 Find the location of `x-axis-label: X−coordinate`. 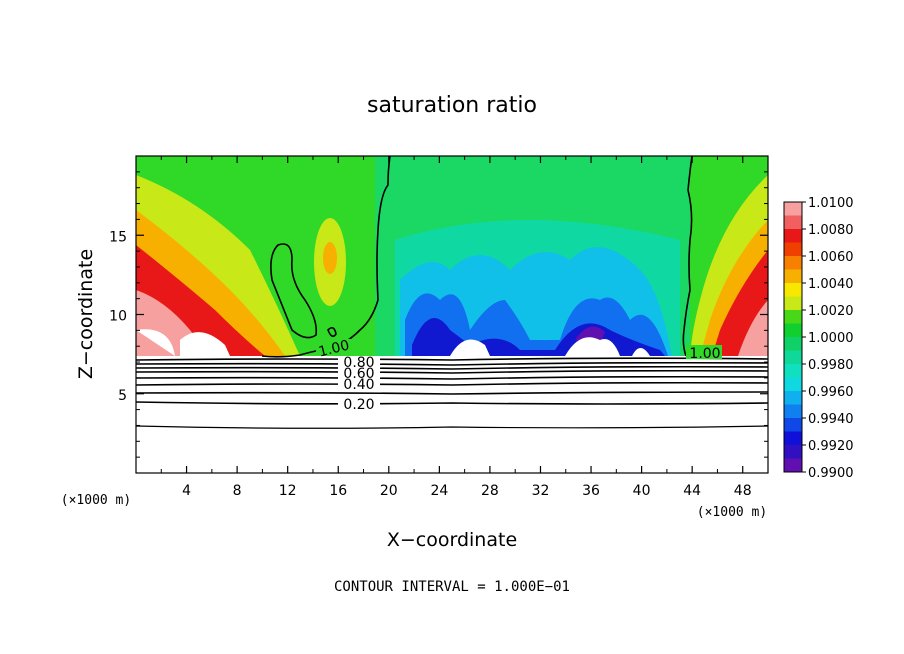

x-axis-label: X−coordinate is located at coordinates (452, 540).